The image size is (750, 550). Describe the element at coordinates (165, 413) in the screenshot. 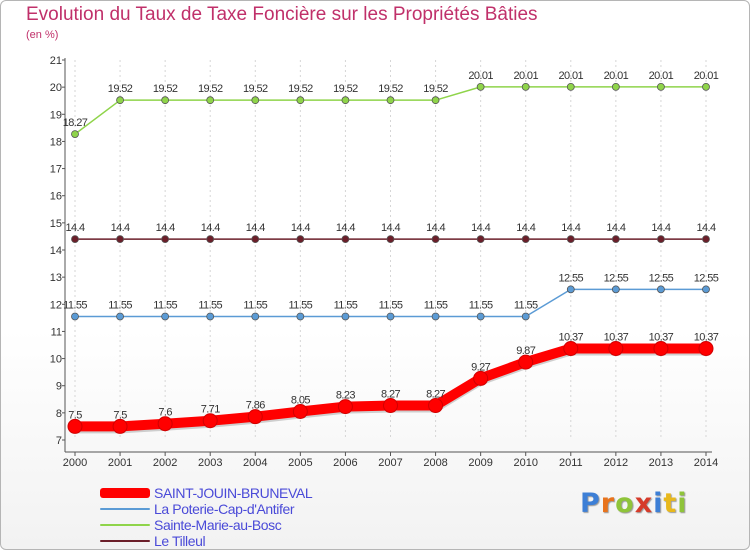

I see `data-label: 7.6` at that location.